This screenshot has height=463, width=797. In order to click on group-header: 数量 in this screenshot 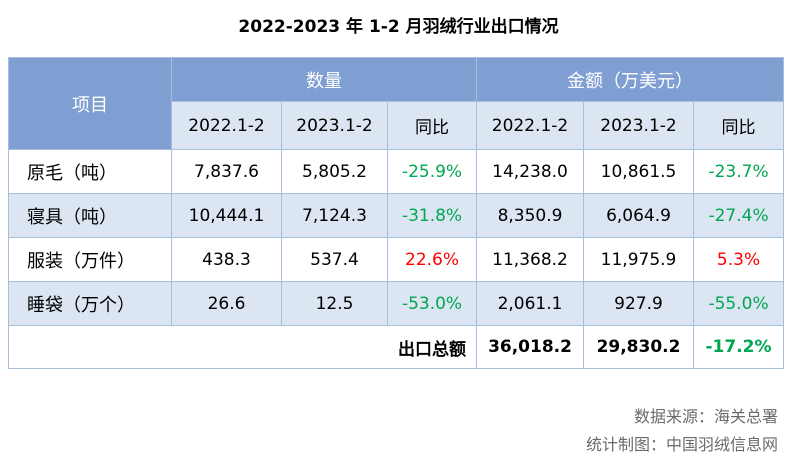, I will do `click(324, 79)`.